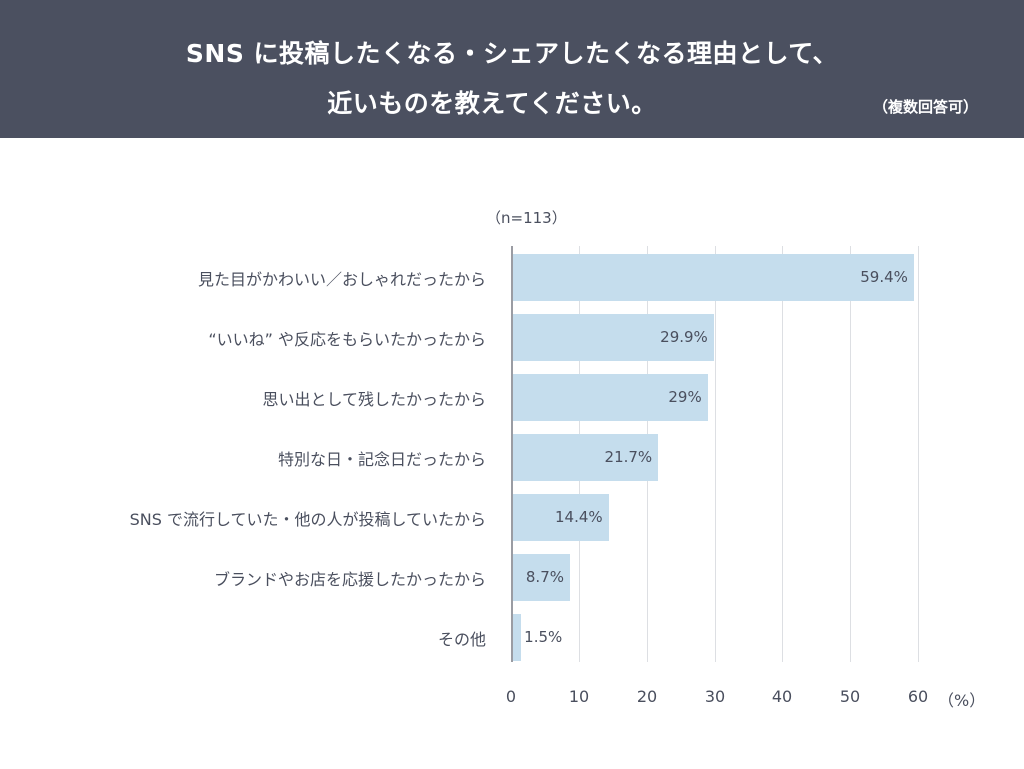 The width and height of the screenshot is (1024, 769). I want to click on category-label: その他, so click(461, 639).